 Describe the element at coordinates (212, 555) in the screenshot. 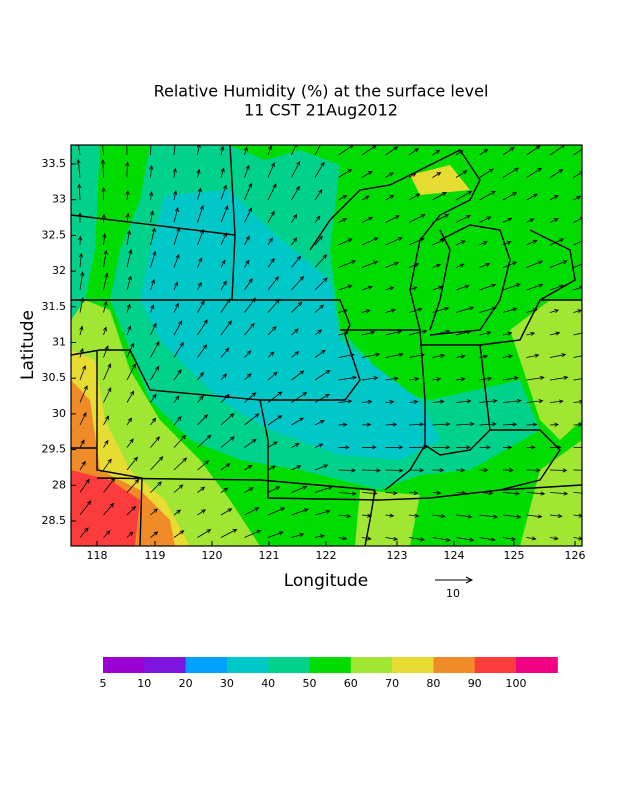

I see `x-tick-label: 120` at that location.